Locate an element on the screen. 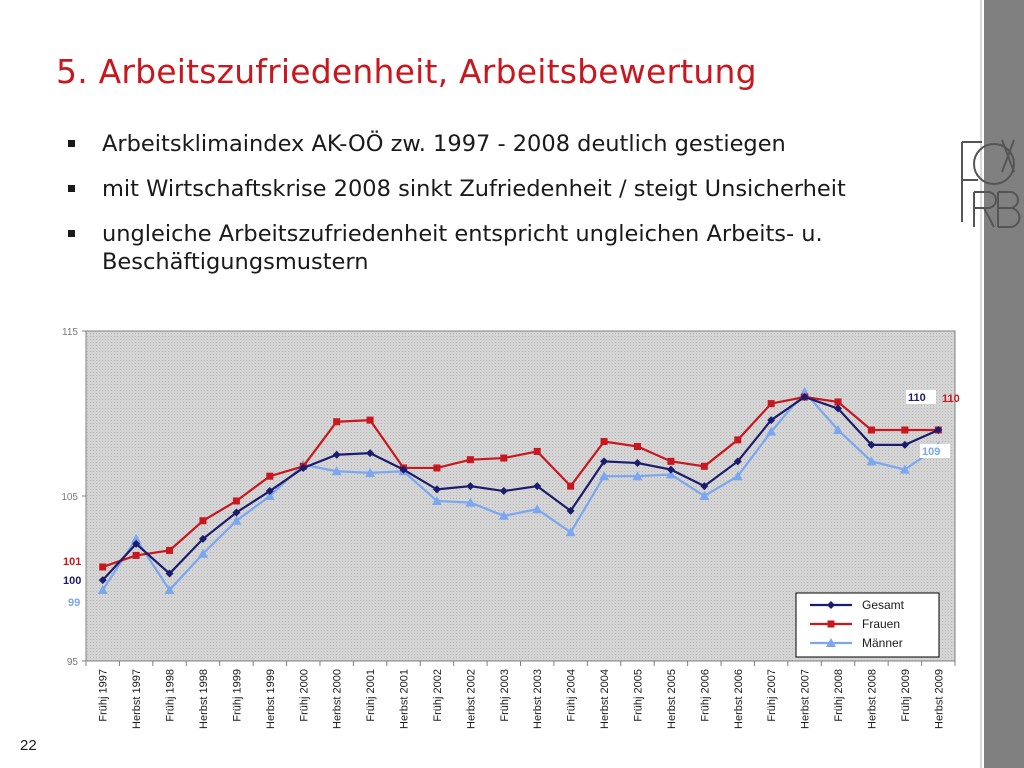  x-tick-label: Frühj 2003 is located at coordinates (505, 695).